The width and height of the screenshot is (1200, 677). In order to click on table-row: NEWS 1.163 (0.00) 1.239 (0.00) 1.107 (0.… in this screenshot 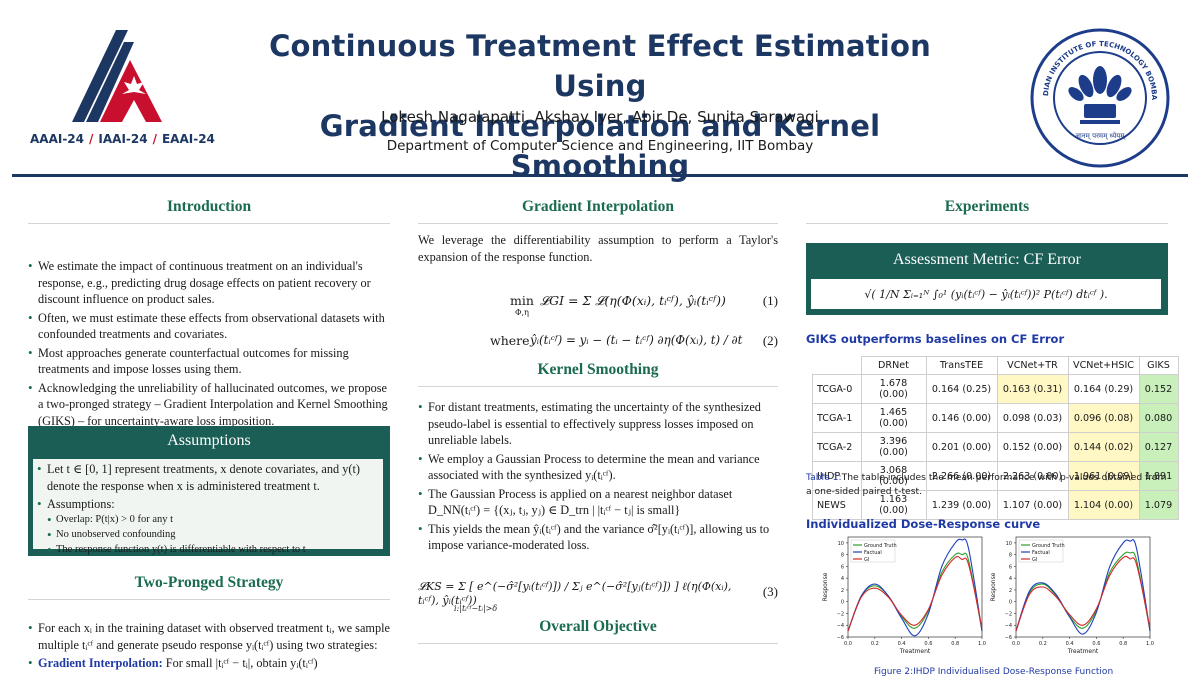, I will do `click(995, 505)`.